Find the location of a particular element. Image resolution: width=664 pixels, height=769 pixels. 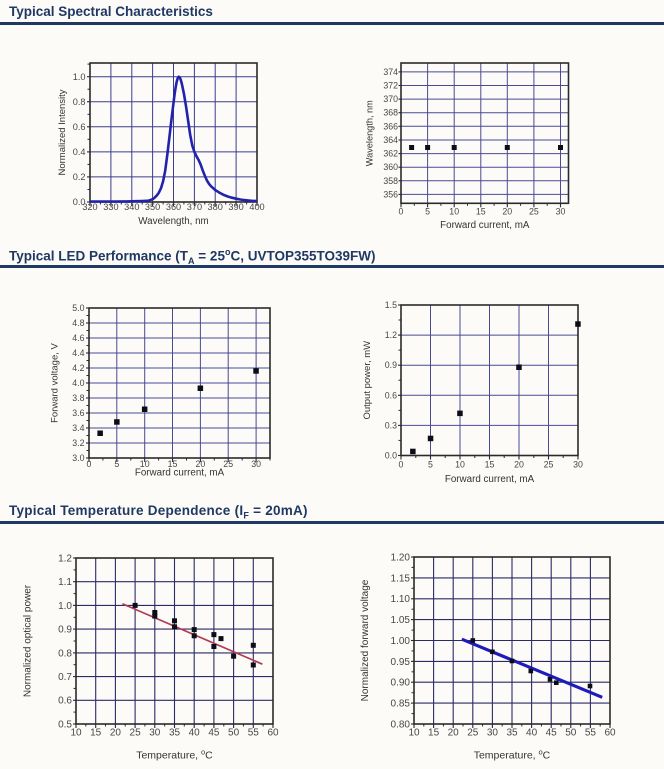

svg-text: 0.85 is located at coordinates (401, 704).